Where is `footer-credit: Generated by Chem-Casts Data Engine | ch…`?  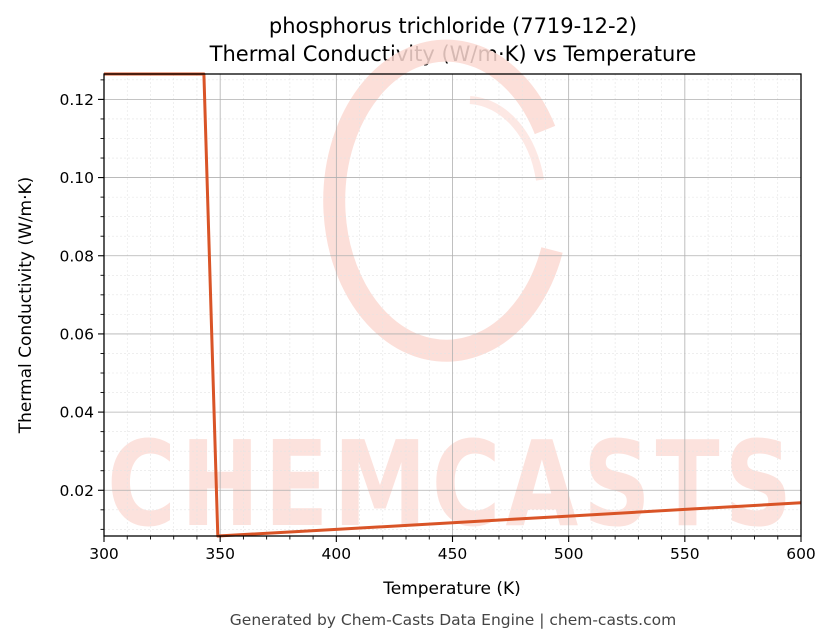 footer-credit: Generated by Chem-Casts Data Engine | ch… is located at coordinates (453, 620).